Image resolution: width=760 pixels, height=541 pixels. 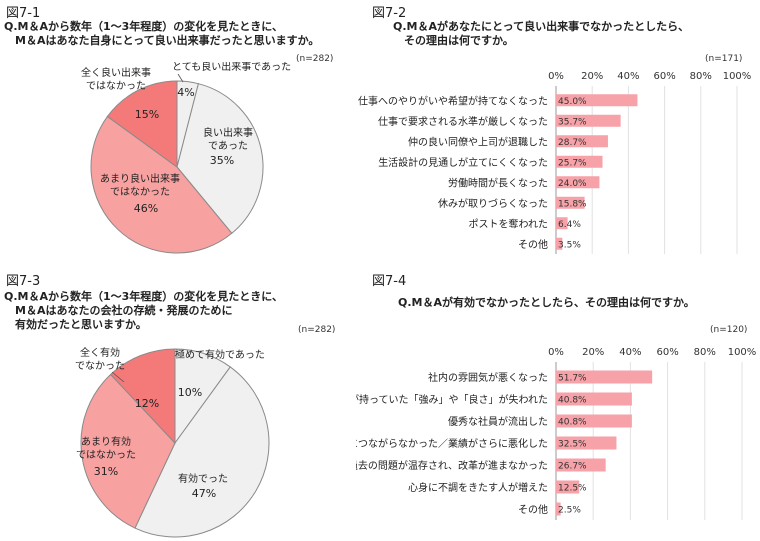 I want to click on category-label-5: 労働時間が長くなった, so click(x=498, y=182).